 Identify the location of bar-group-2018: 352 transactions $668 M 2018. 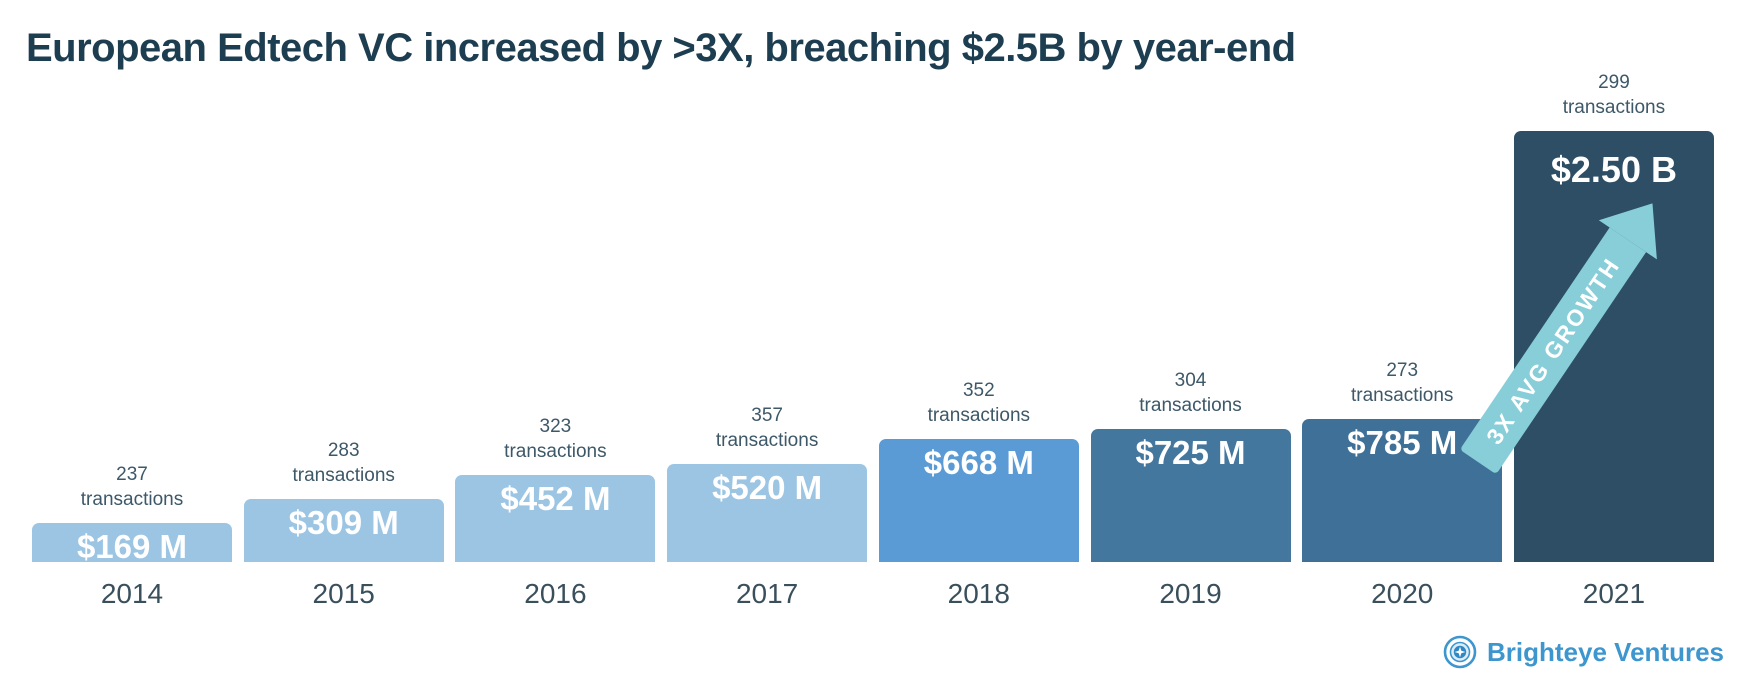
(978, 494).